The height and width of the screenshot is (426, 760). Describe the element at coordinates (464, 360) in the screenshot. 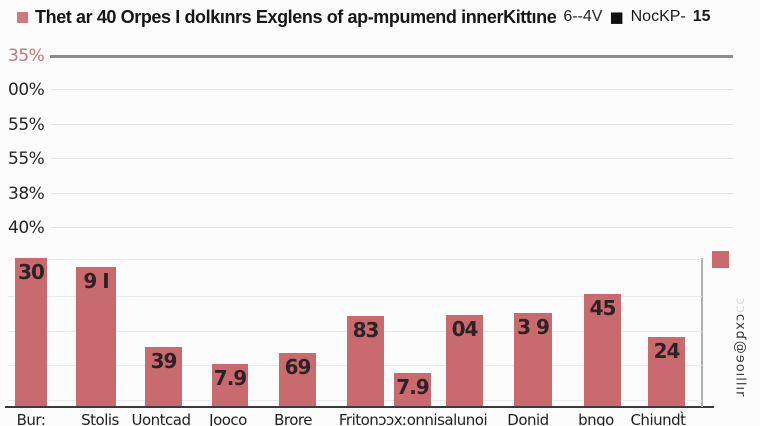

I see `bar: 04` at that location.